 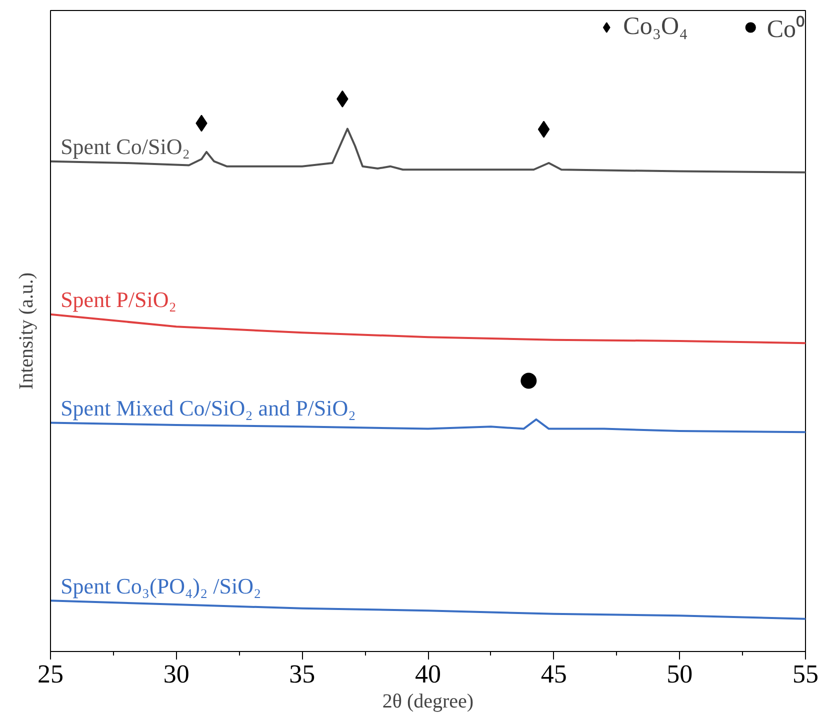 What do you see at coordinates (125, 147) in the screenshot?
I see `series-label: Spent Co/SiO₂` at bounding box center [125, 147].